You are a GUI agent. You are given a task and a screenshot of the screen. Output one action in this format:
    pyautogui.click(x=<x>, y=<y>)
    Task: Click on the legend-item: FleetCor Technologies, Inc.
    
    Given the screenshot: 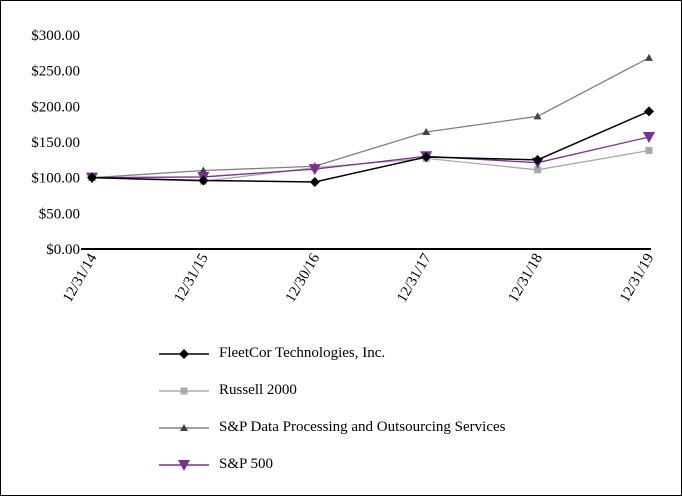 What is the action you would take?
    pyautogui.click(x=332, y=353)
    